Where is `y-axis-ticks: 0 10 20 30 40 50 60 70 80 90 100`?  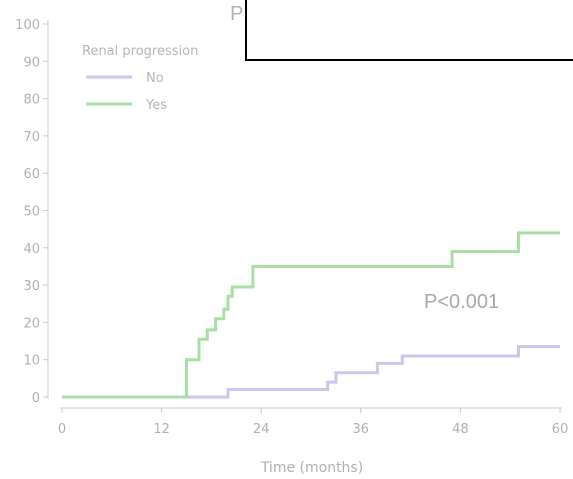
y-axis-ticks: 0 10 20 30 40 50 60 70 80 90 100 is located at coordinates (31, 212).